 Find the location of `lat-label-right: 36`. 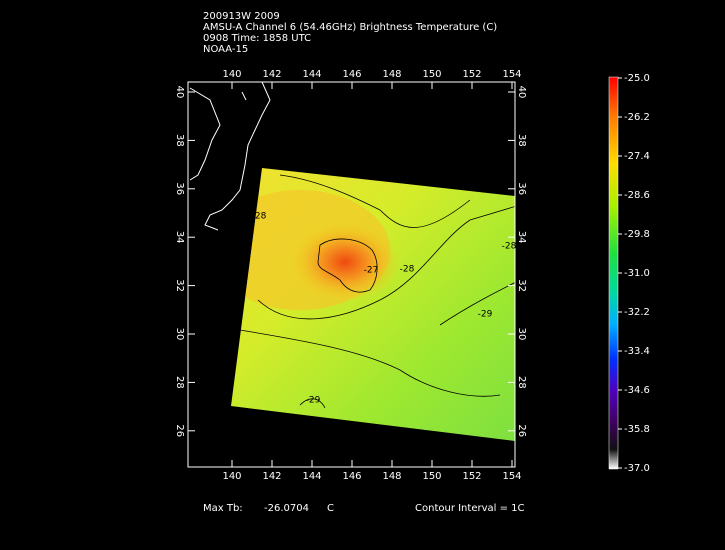

lat-label-right: 36 is located at coordinates (521, 188).